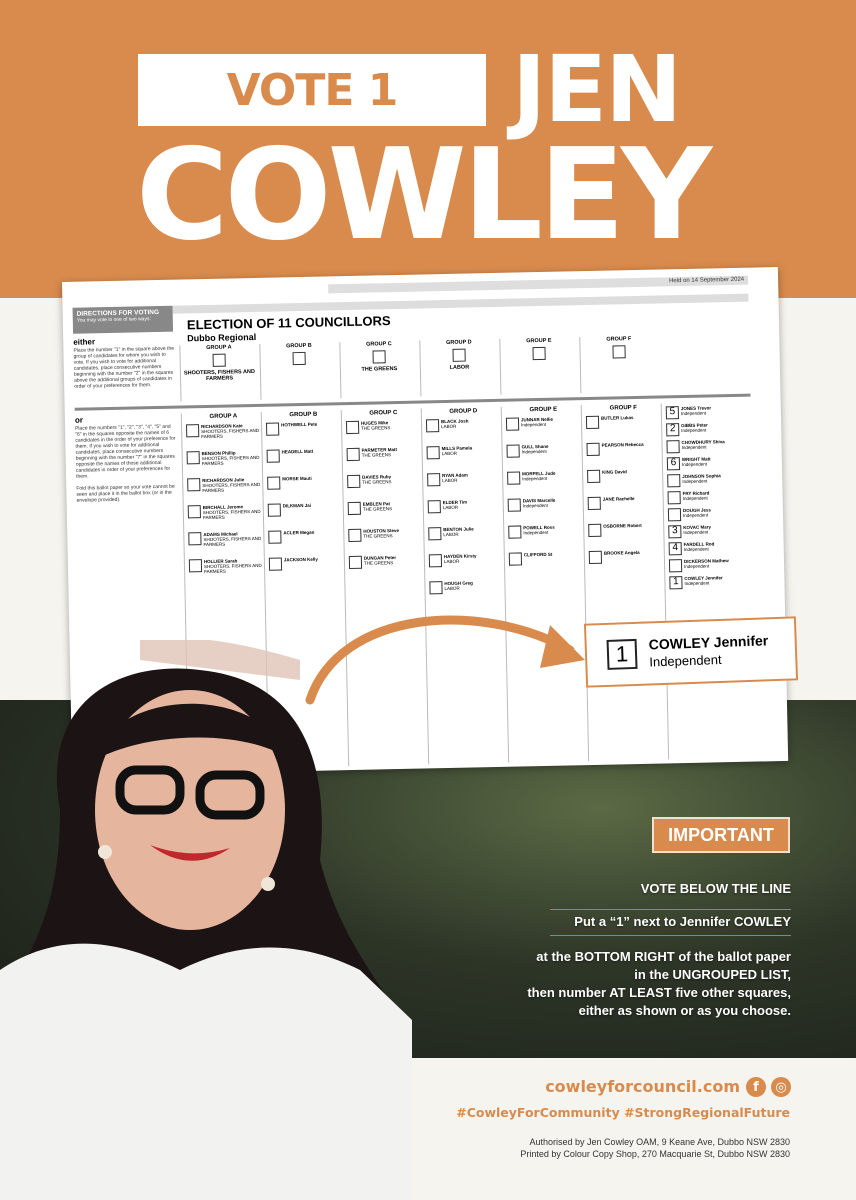 Image resolution: width=856 pixels, height=1200 pixels. Describe the element at coordinates (306, 543) in the screenshot. I see `candidate-row: ACLER Megan` at that location.